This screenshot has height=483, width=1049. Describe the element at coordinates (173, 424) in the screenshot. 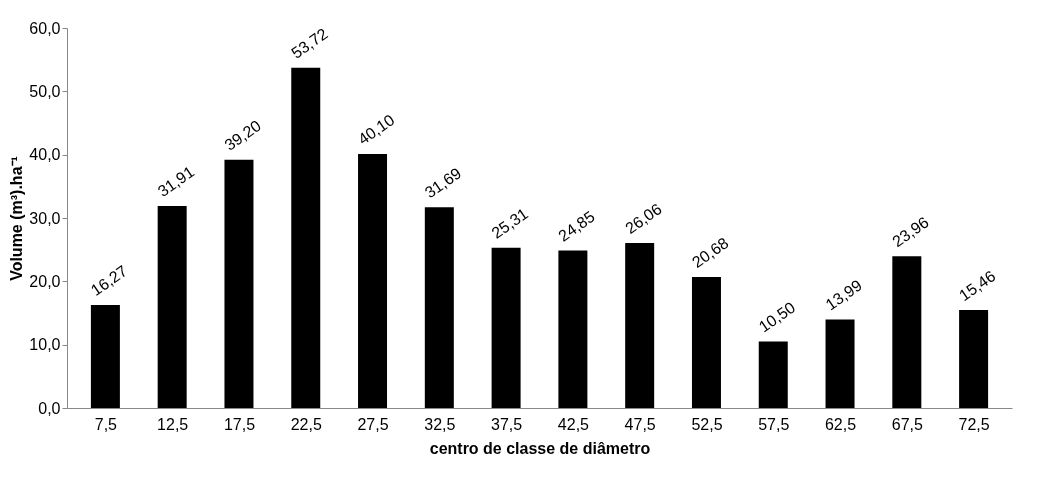

I see `x-tick-label: 12,5` at that location.